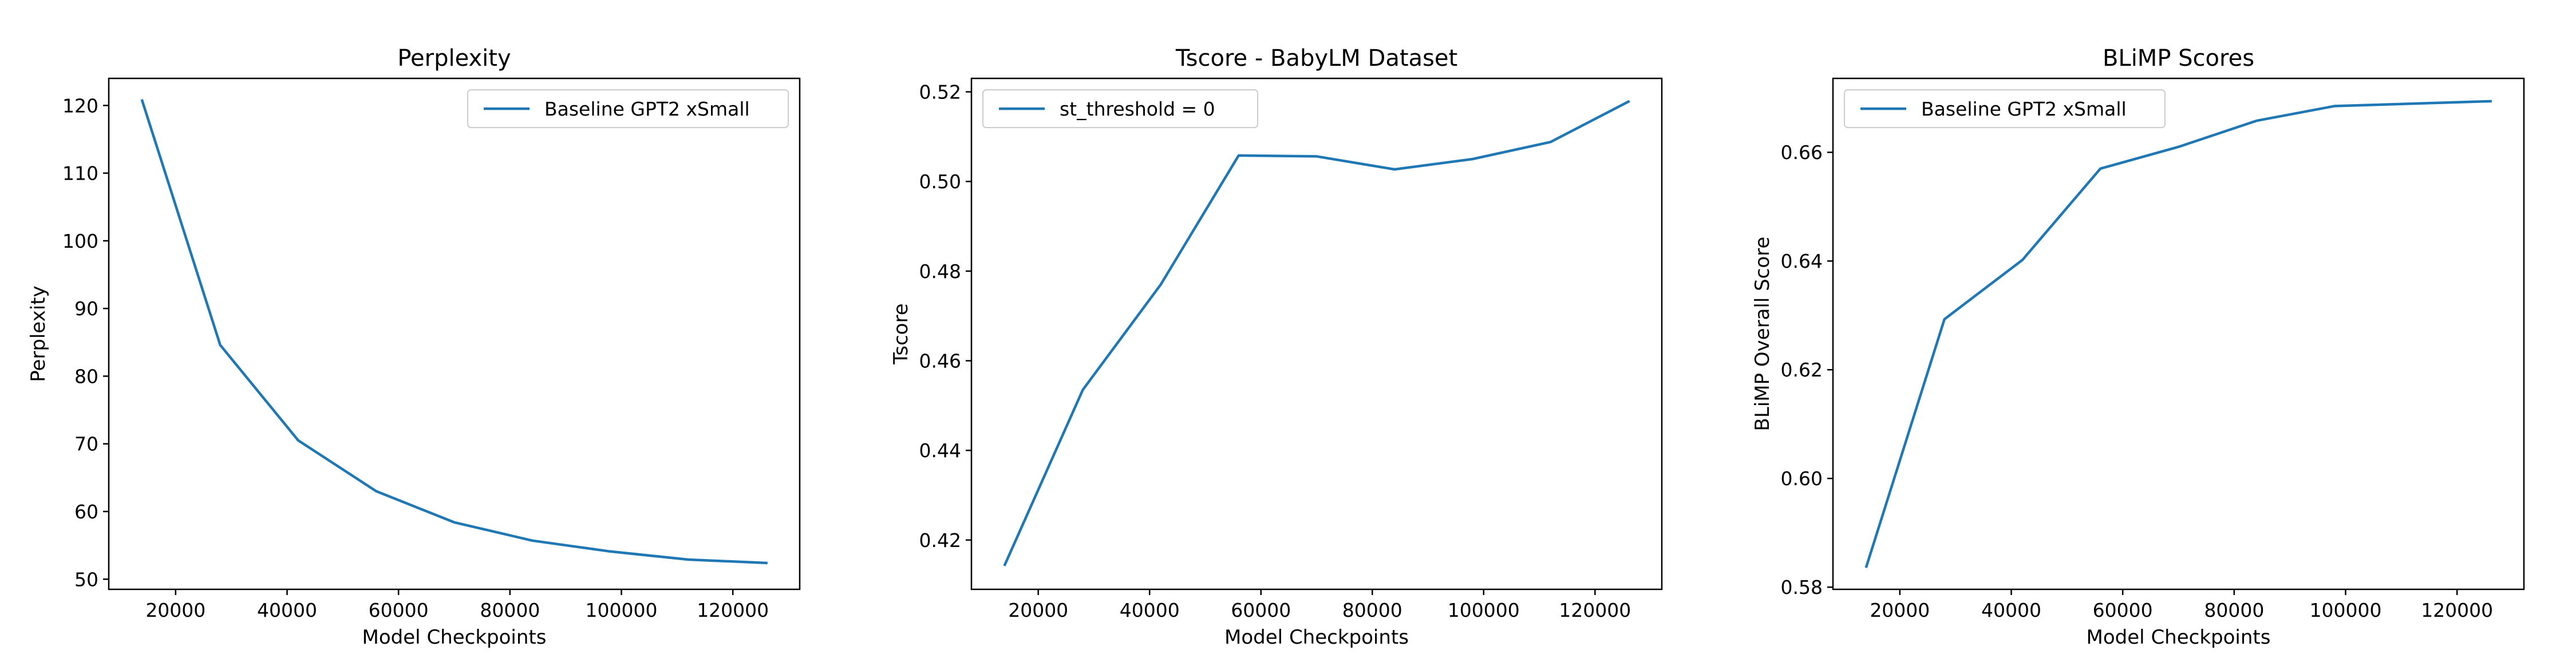  Describe the element at coordinates (901, 334) in the screenshot. I see `y-axis-label: Tscore` at that location.